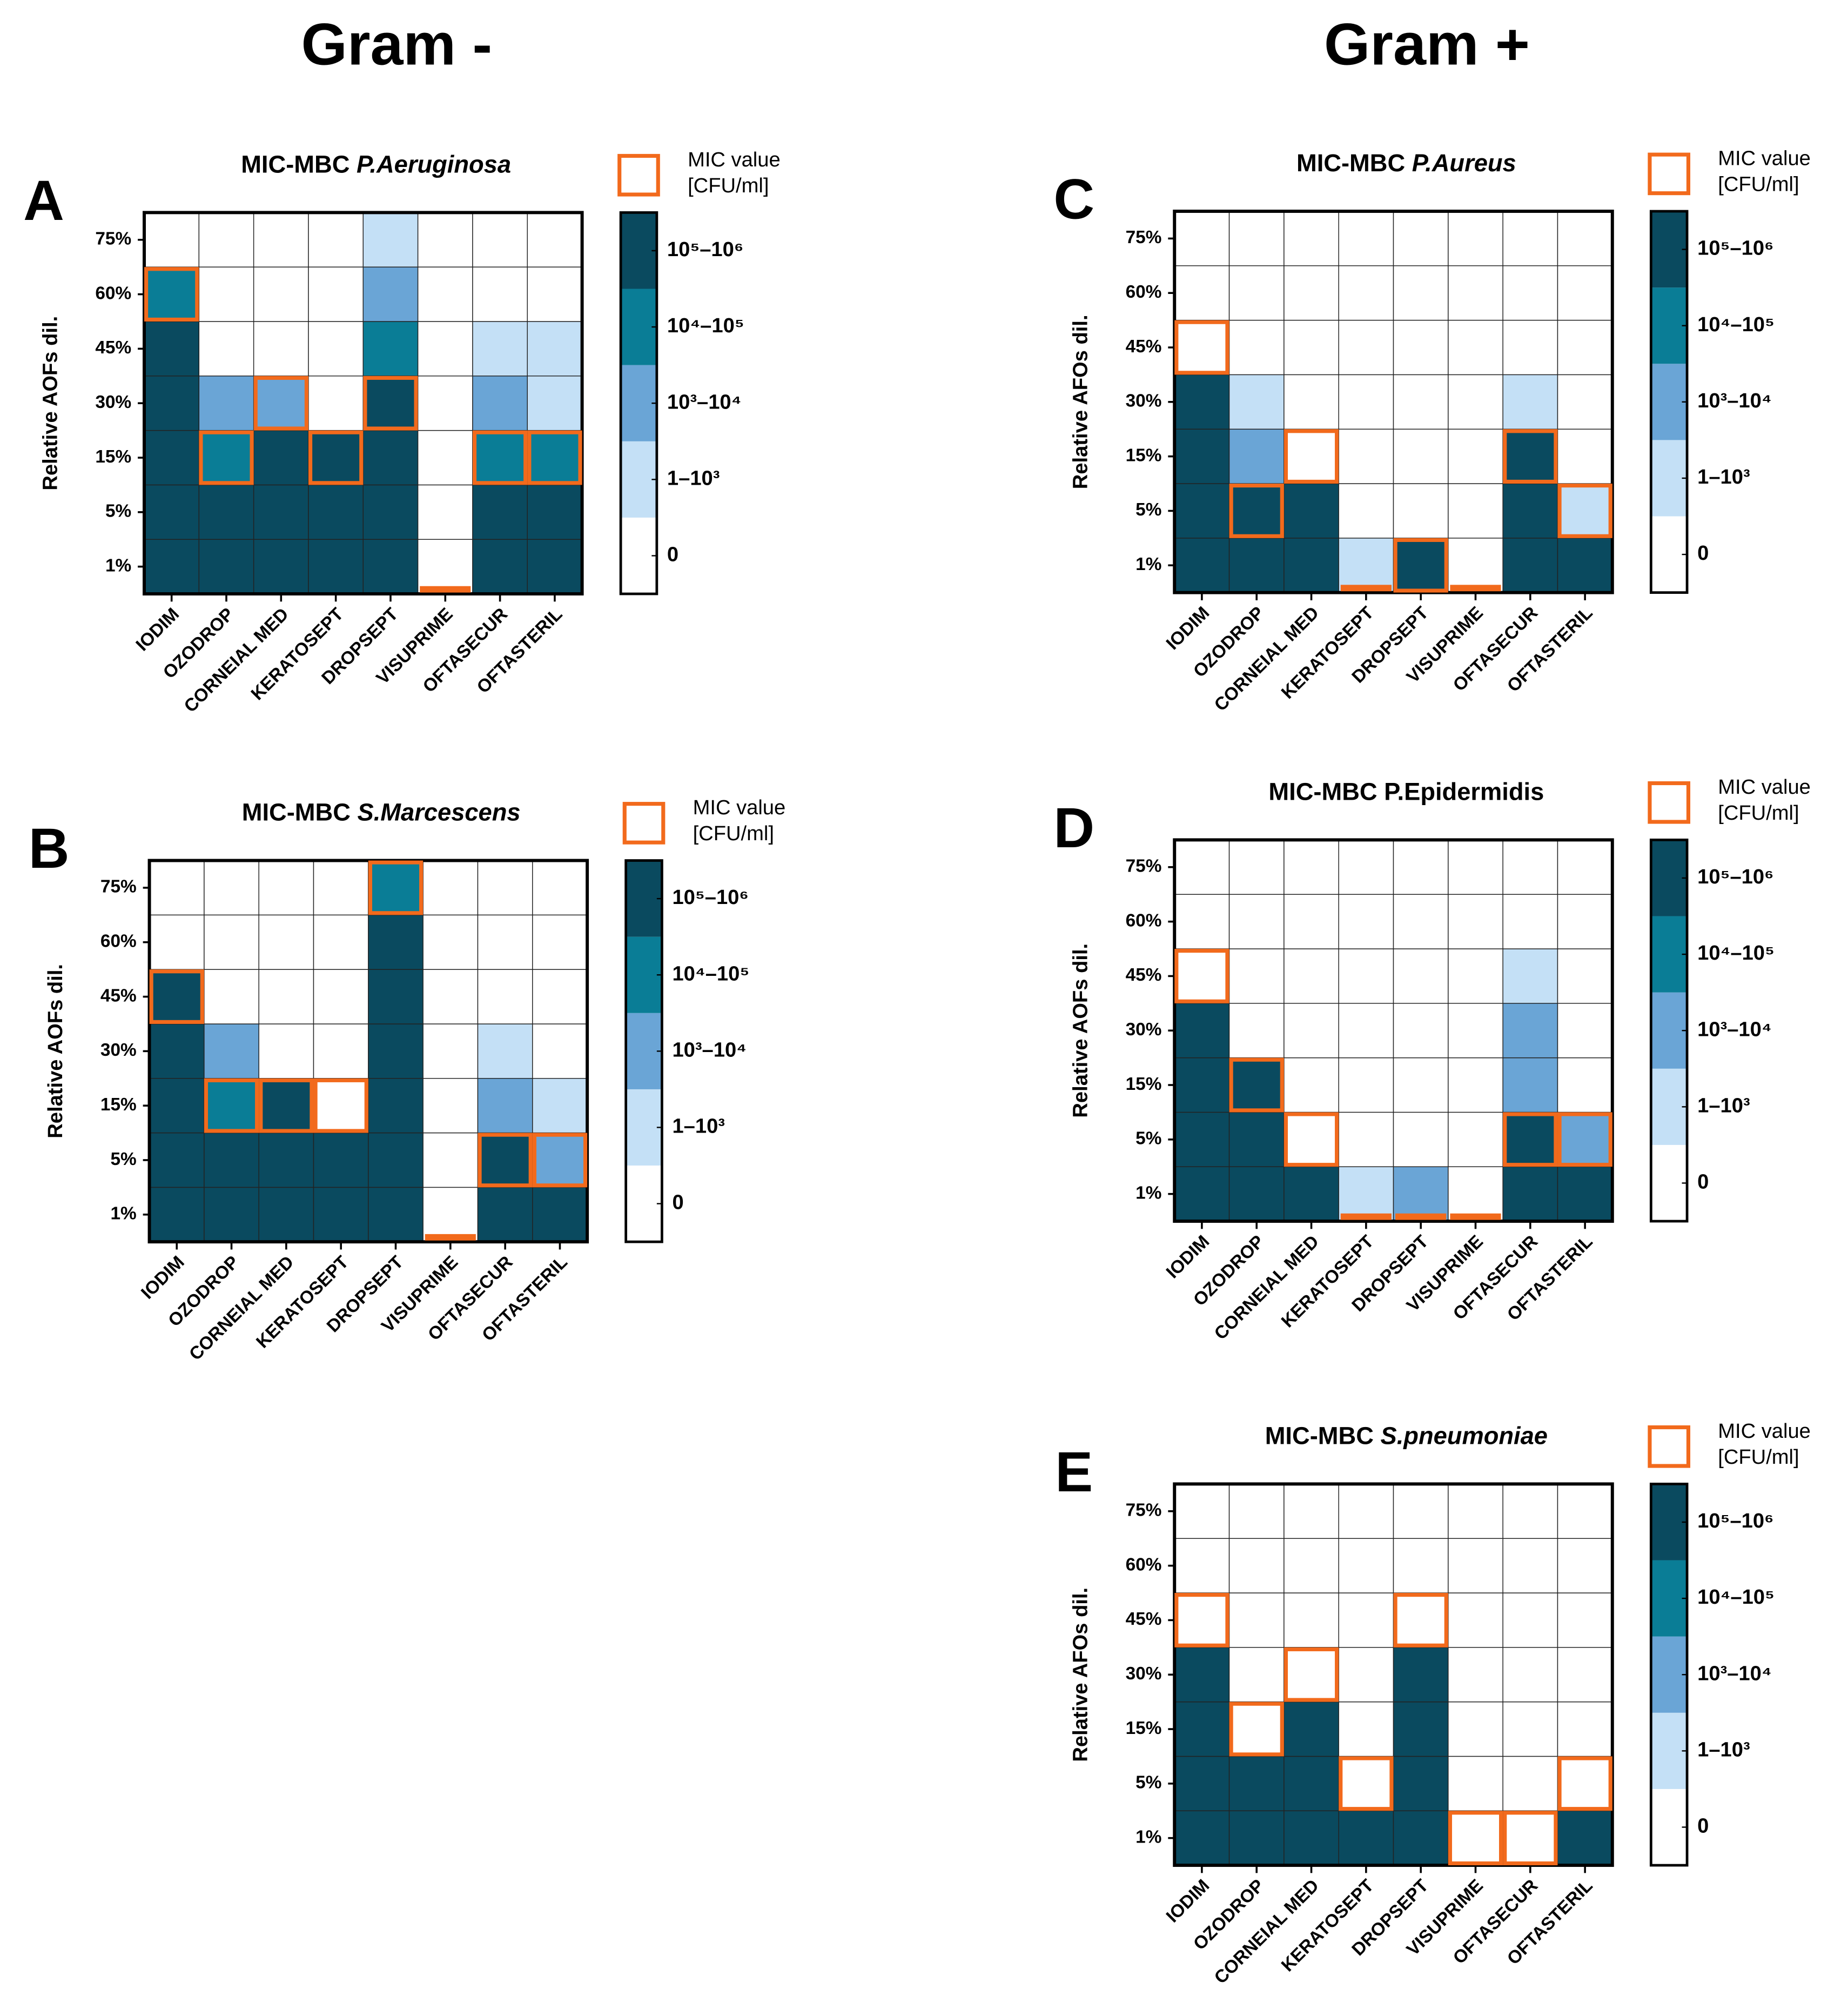 Image resolution: width=1821 pixels, height=2016 pixels. I want to click on colorbar-label: 10⁵–10⁶, so click(1735, 1520).